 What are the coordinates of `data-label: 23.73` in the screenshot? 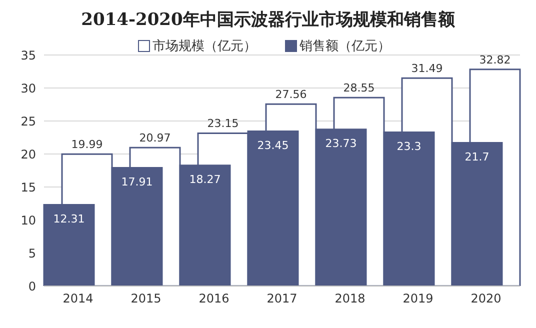 It's located at (341, 143).